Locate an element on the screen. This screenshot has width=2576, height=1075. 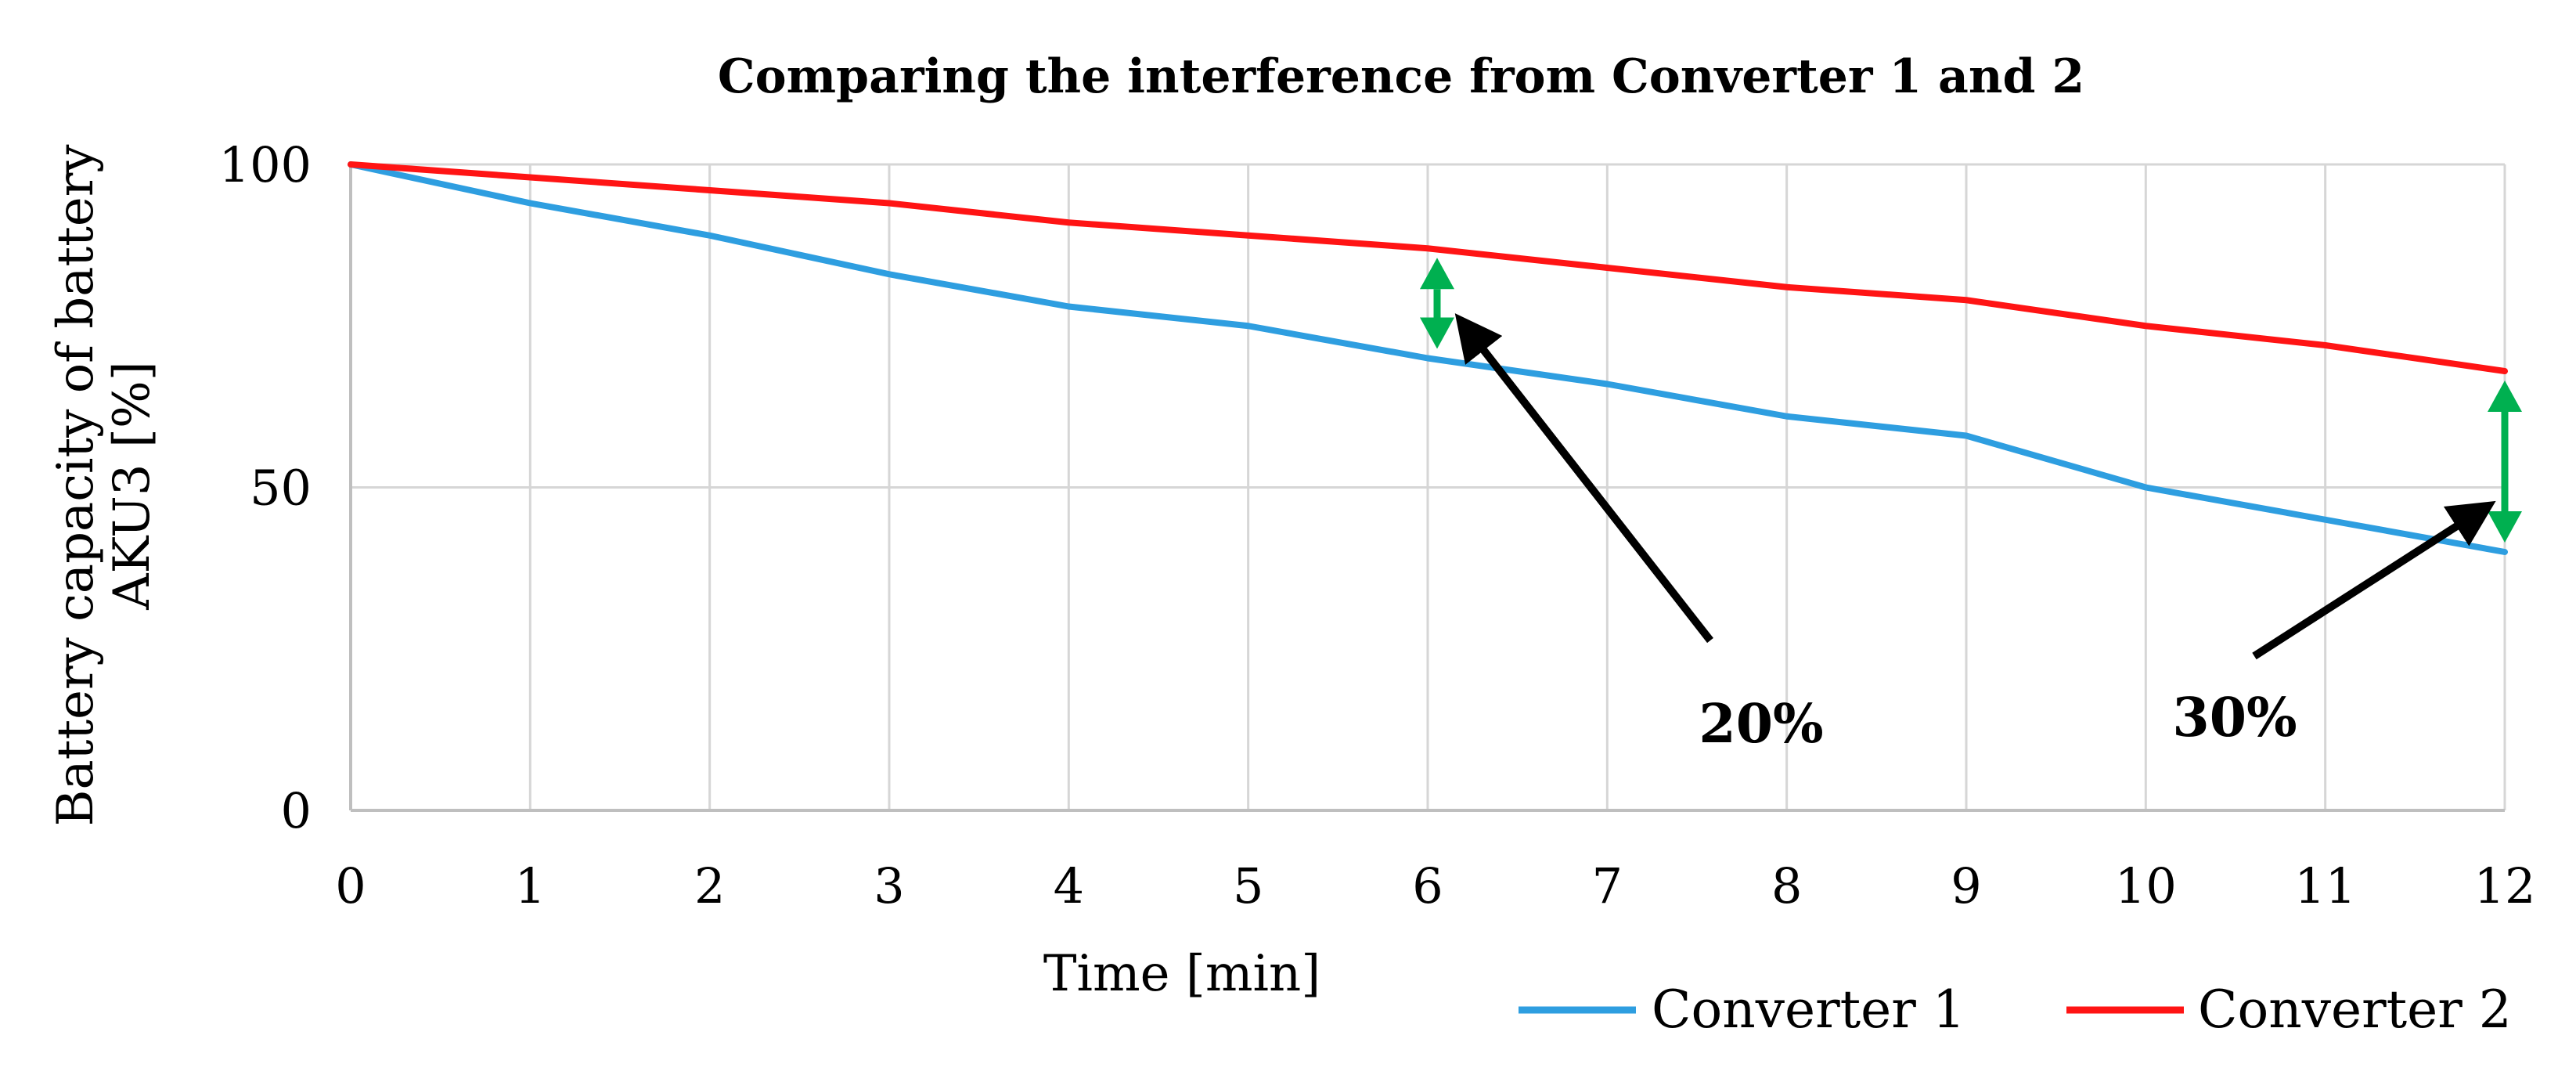
x-tick-label: 0 is located at coordinates (350, 885).